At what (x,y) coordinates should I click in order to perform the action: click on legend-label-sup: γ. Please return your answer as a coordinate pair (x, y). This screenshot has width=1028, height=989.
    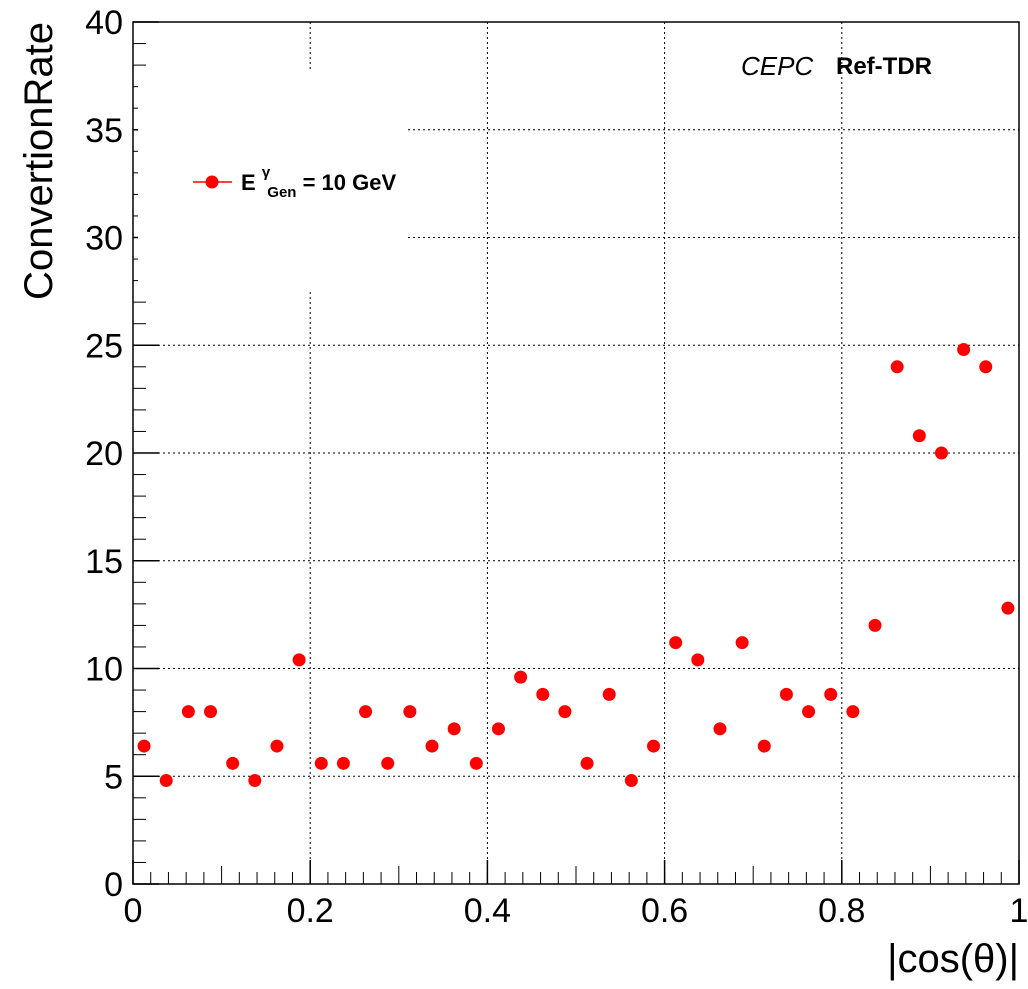
    Looking at the image, I should click on (266, 172).